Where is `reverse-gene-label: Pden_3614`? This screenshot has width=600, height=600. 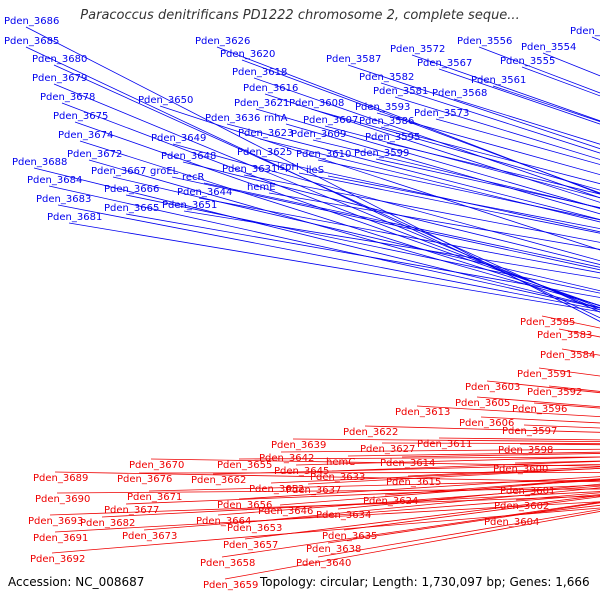 reverse-gene-label: Pden_3614 is located at coordinates (407, 463).